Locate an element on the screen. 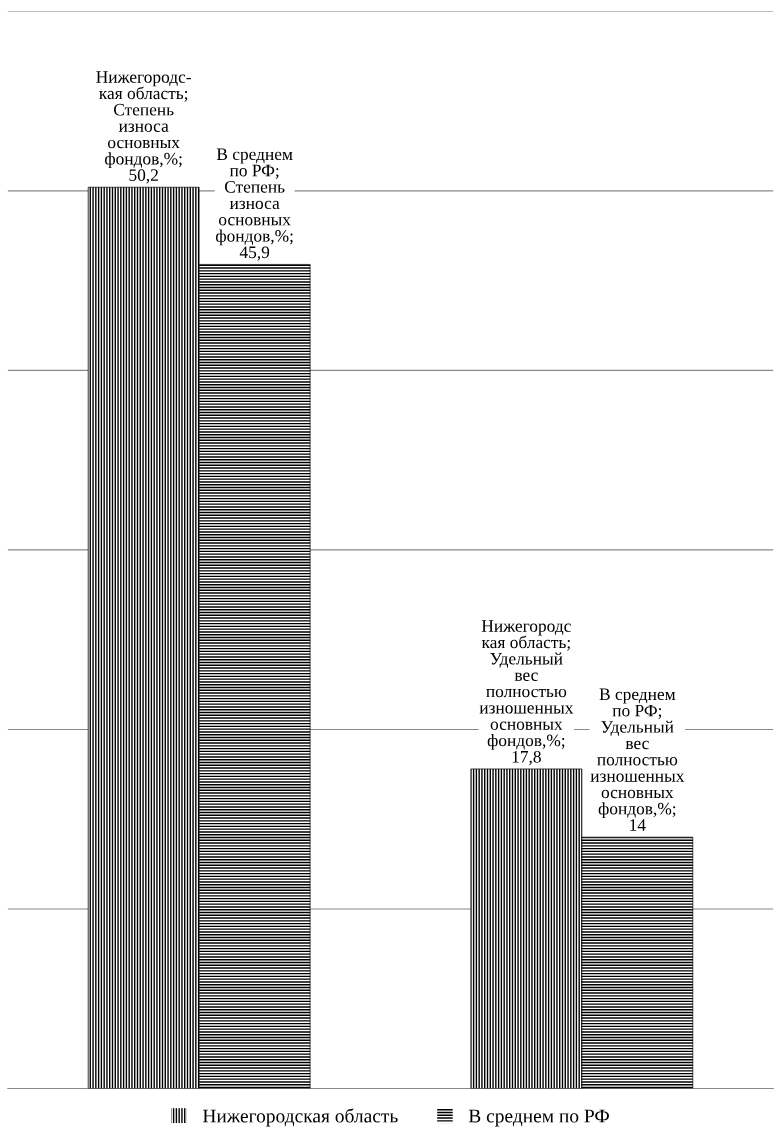 This screenshot has height=1128, width=781. legend-label: Нижегородская область is located at coordinates (300, 1117).